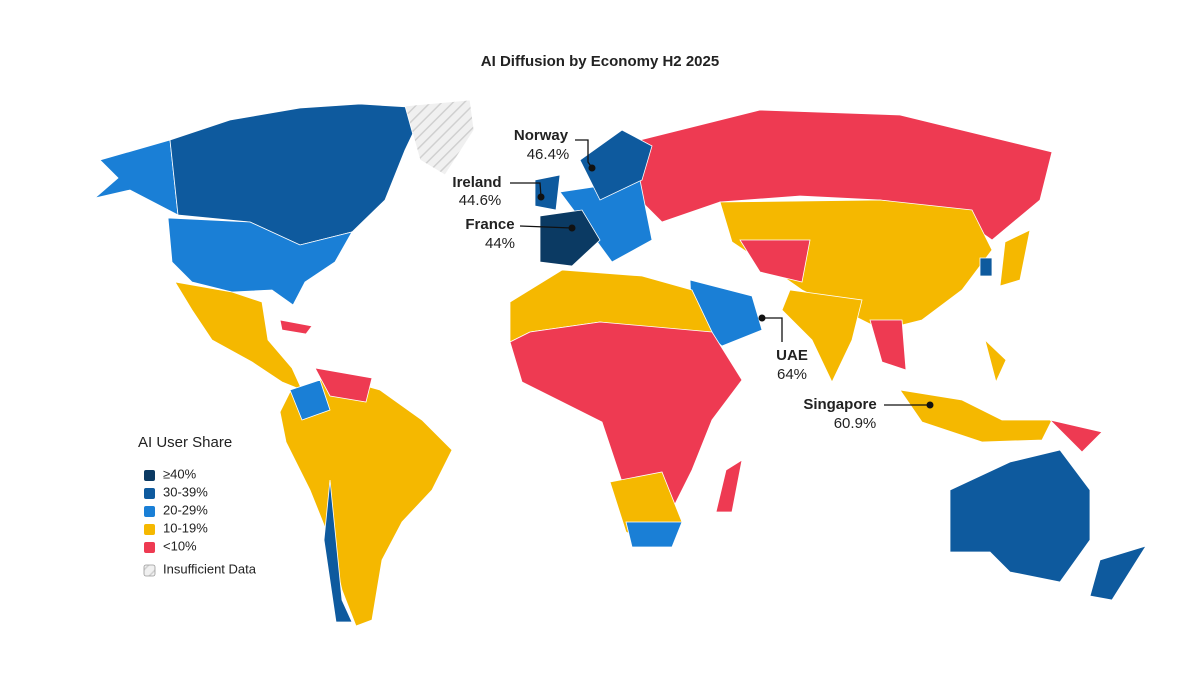 Image resolution: width=1200 pixels, height=675 pixels. I want to click on south-america, so click(366, 501).